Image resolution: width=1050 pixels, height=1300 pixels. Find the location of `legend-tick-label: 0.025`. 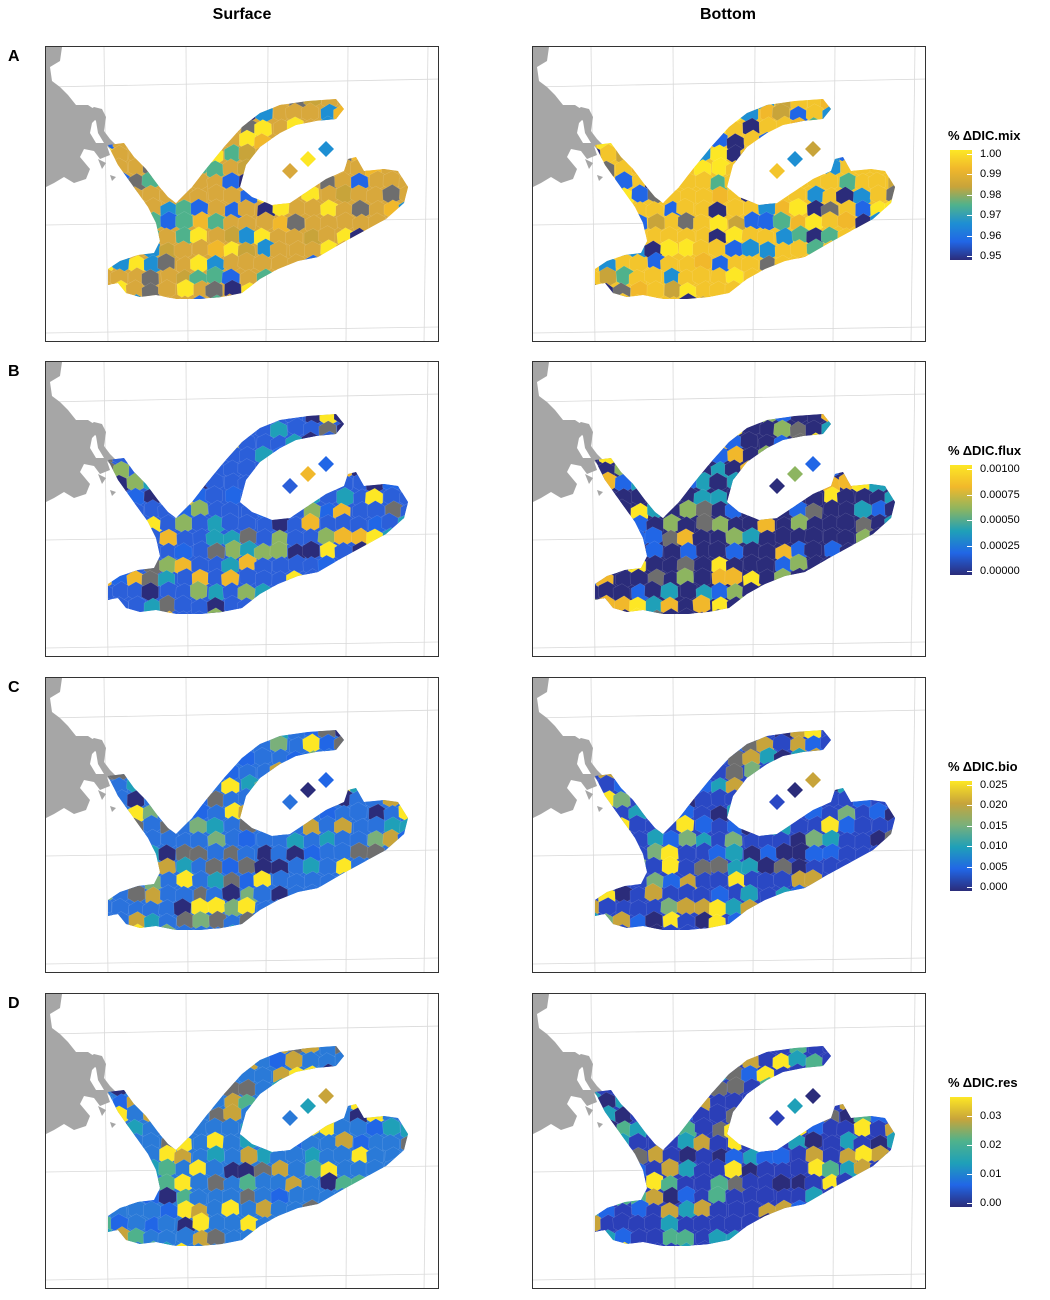

legend-tick-label: 0.025 is located at coordinates (994, 785).